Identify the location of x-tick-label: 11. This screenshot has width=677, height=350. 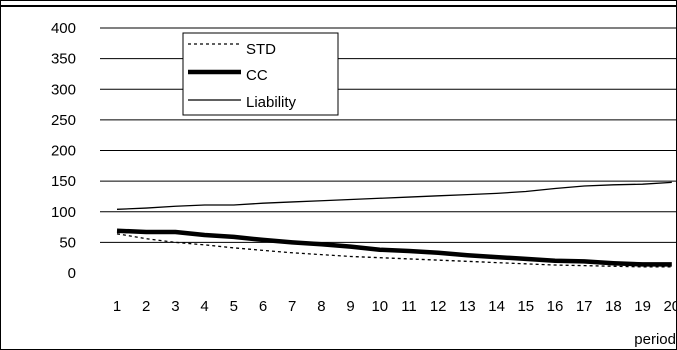
(409, 306).